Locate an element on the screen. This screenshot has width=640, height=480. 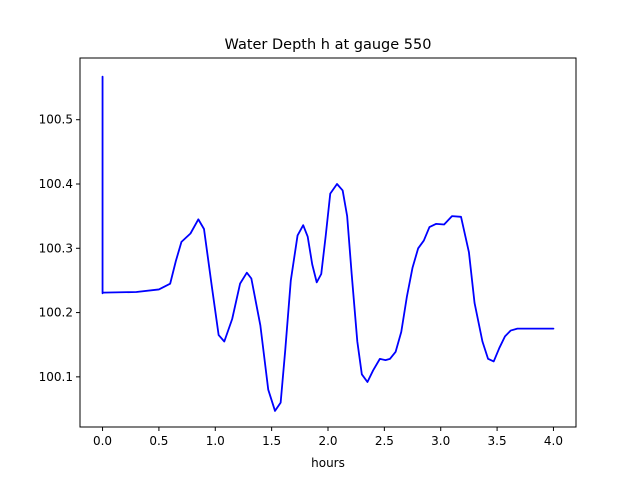
x-tick-label: 1.0 is located at coordinates (215, 441).